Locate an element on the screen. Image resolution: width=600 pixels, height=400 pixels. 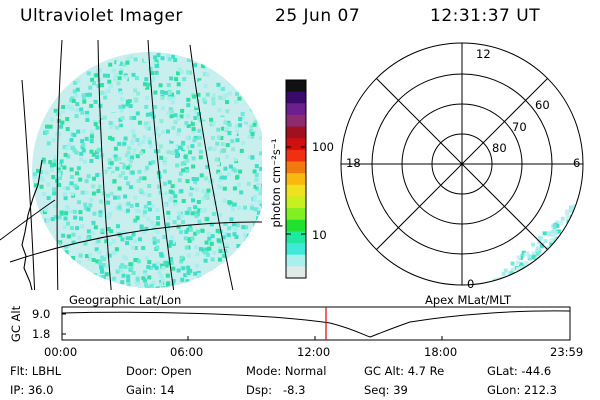
status-mode: Mode: Normal is located at coordinates (286, 371).